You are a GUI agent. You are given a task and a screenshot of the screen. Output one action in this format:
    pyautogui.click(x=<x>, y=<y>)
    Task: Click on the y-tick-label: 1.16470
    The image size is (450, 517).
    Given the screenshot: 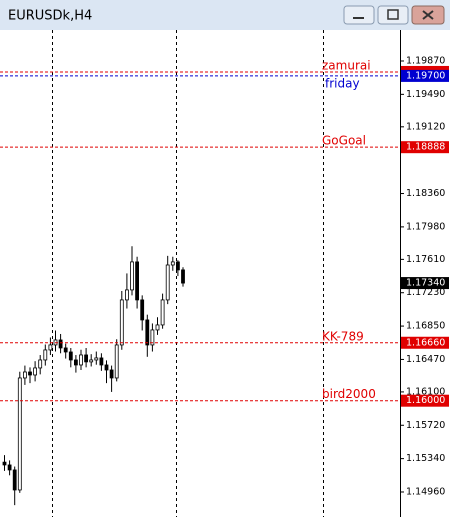 What is the action you would take?
    pyautogui.click(x=425, y=359)
    